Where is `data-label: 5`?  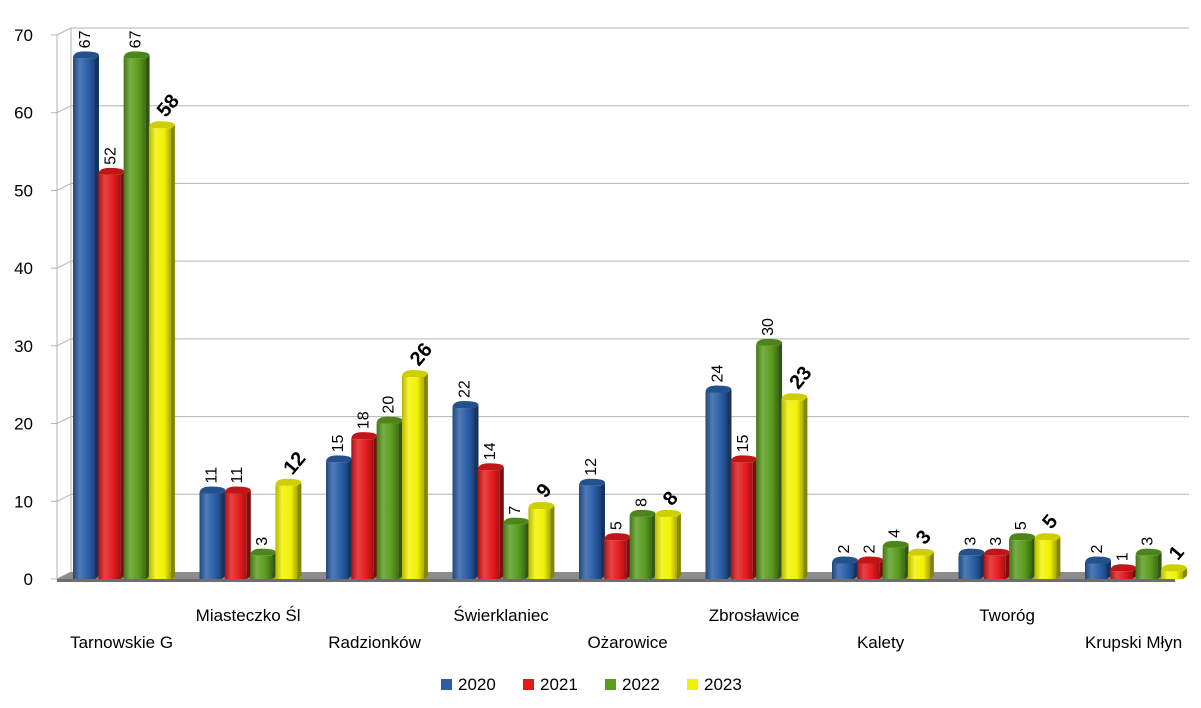
data-label: 5 is located at coordinates (1050, 522).